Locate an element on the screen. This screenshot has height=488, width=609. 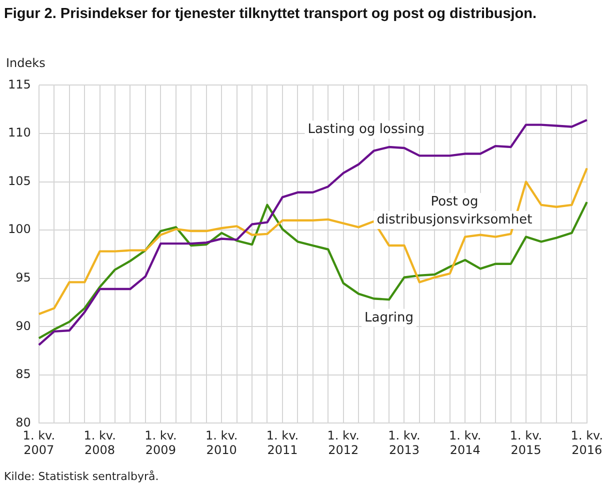
chart-title: Figur 2. Prisindekser for tjenester tilknyttet transport og post og distribusjon. is located at coordinates (270, 14).